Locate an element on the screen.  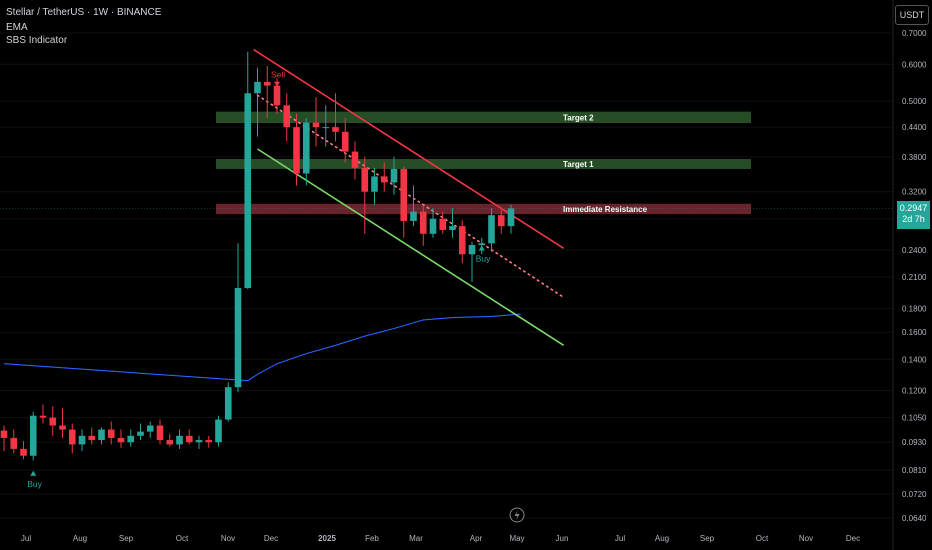
current-price-badge: 0.2947 2d 7h is located at coordinates (913, 215).